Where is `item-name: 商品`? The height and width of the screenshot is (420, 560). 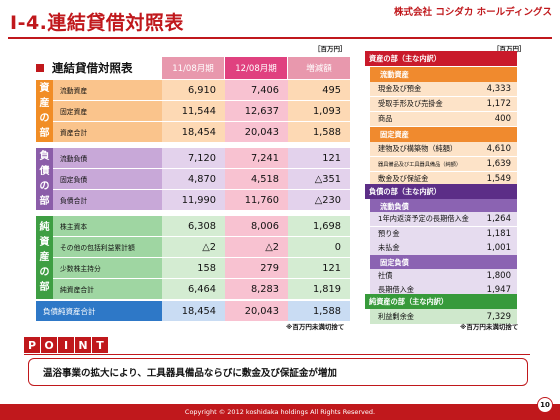 item-name: 商品 is located at coordinates (385, 118).